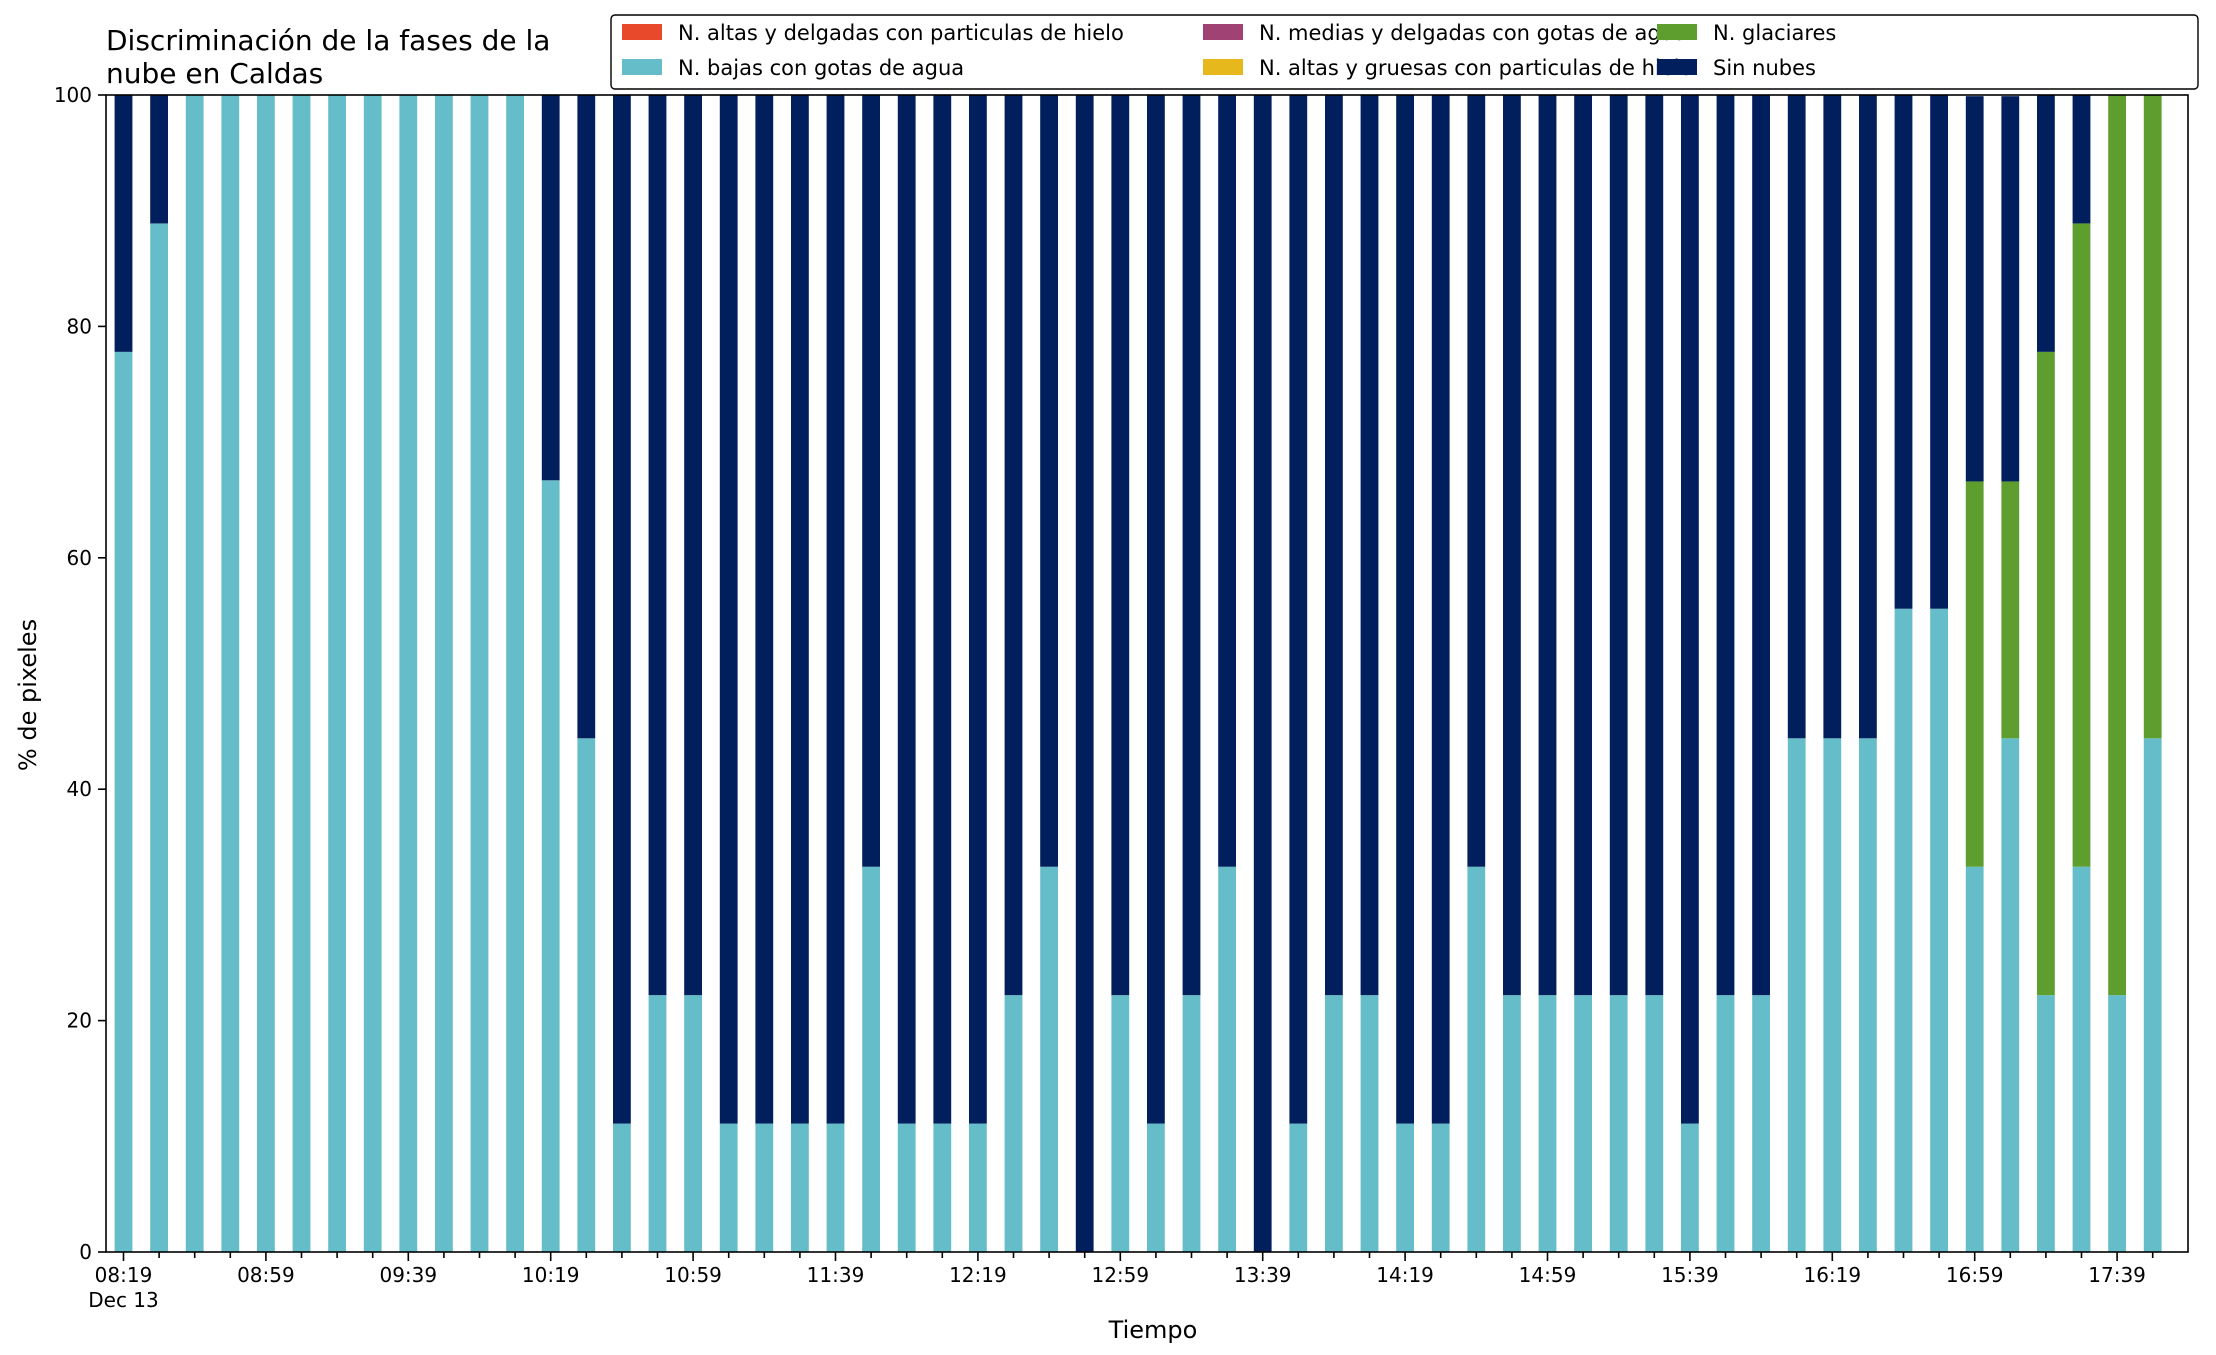  What do you see at coordinates (1690, 1275) in the screenshot?
I see `x-tick-label: 15:39` at bounding box center [1690, 1275].